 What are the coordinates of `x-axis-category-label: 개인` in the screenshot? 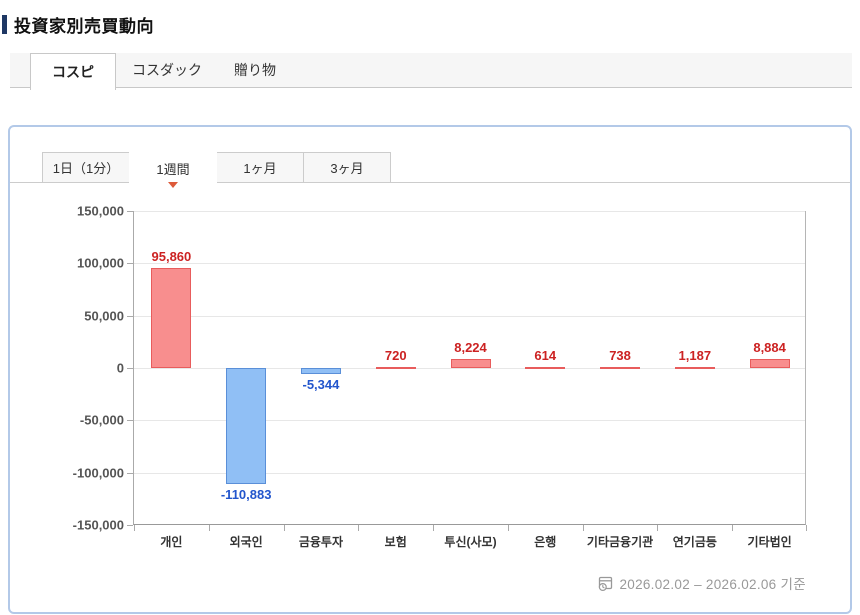 It's located at (171, 542).